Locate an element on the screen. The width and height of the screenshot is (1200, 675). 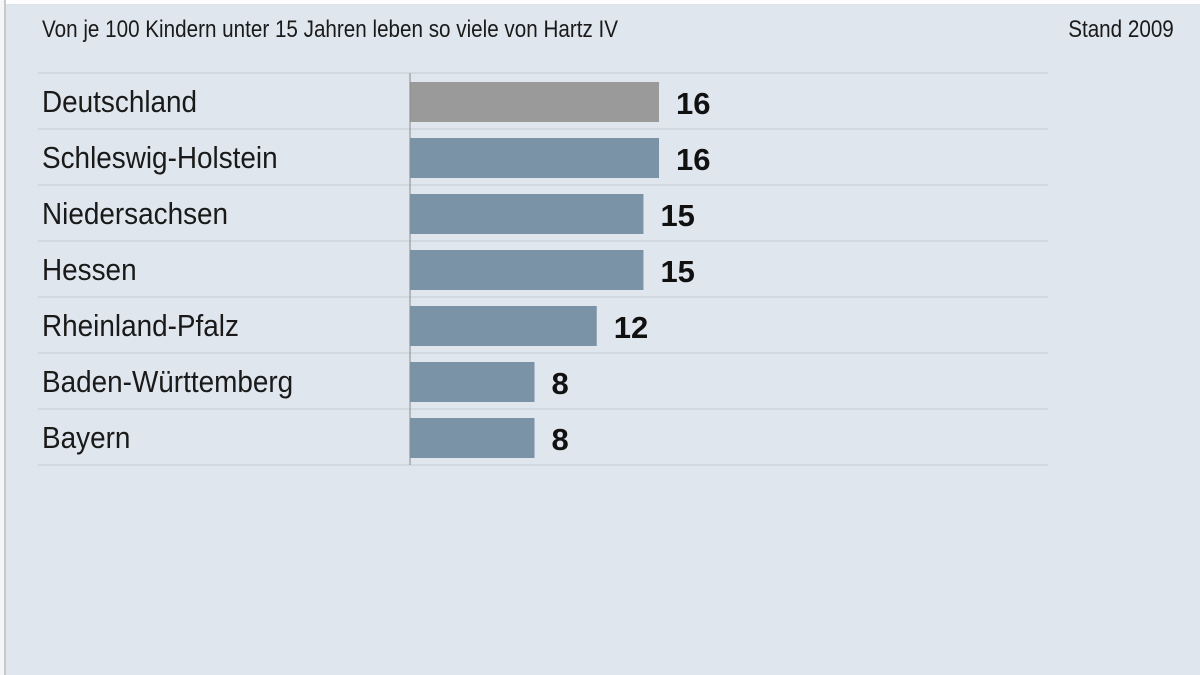
value-label: 12 is located at coordinates (631, 327).